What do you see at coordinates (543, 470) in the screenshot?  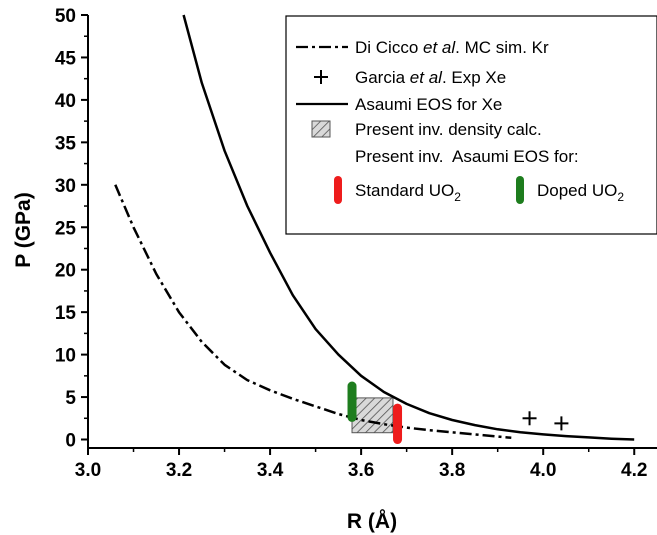 I see `x-tick-label: 4.0` at bounding box center [543, 470].